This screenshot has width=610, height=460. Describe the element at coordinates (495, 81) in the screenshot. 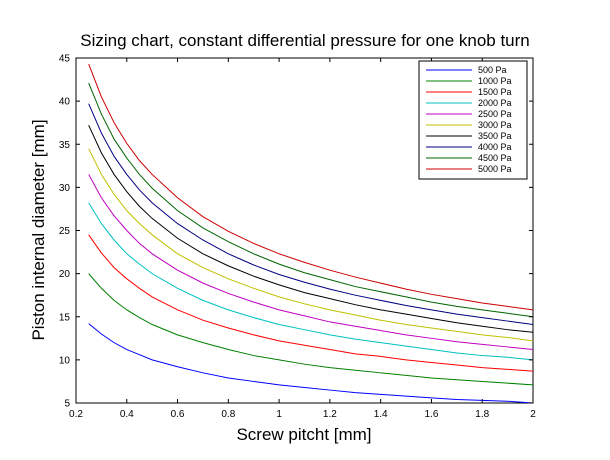

I see `legend-entry-1: 1000 Pa` at that location.